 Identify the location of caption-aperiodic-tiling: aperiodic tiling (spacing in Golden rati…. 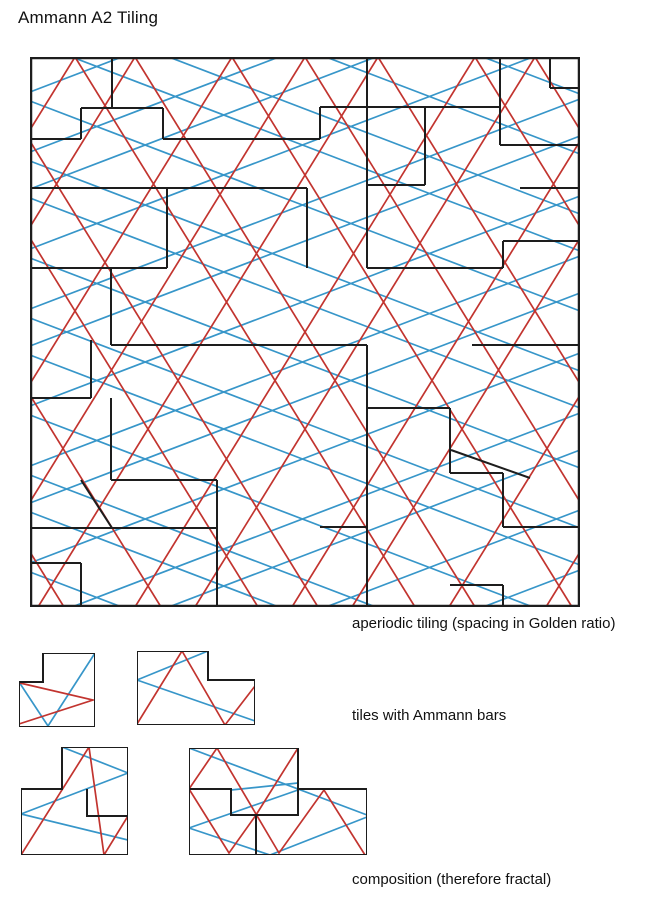
(484, 623).